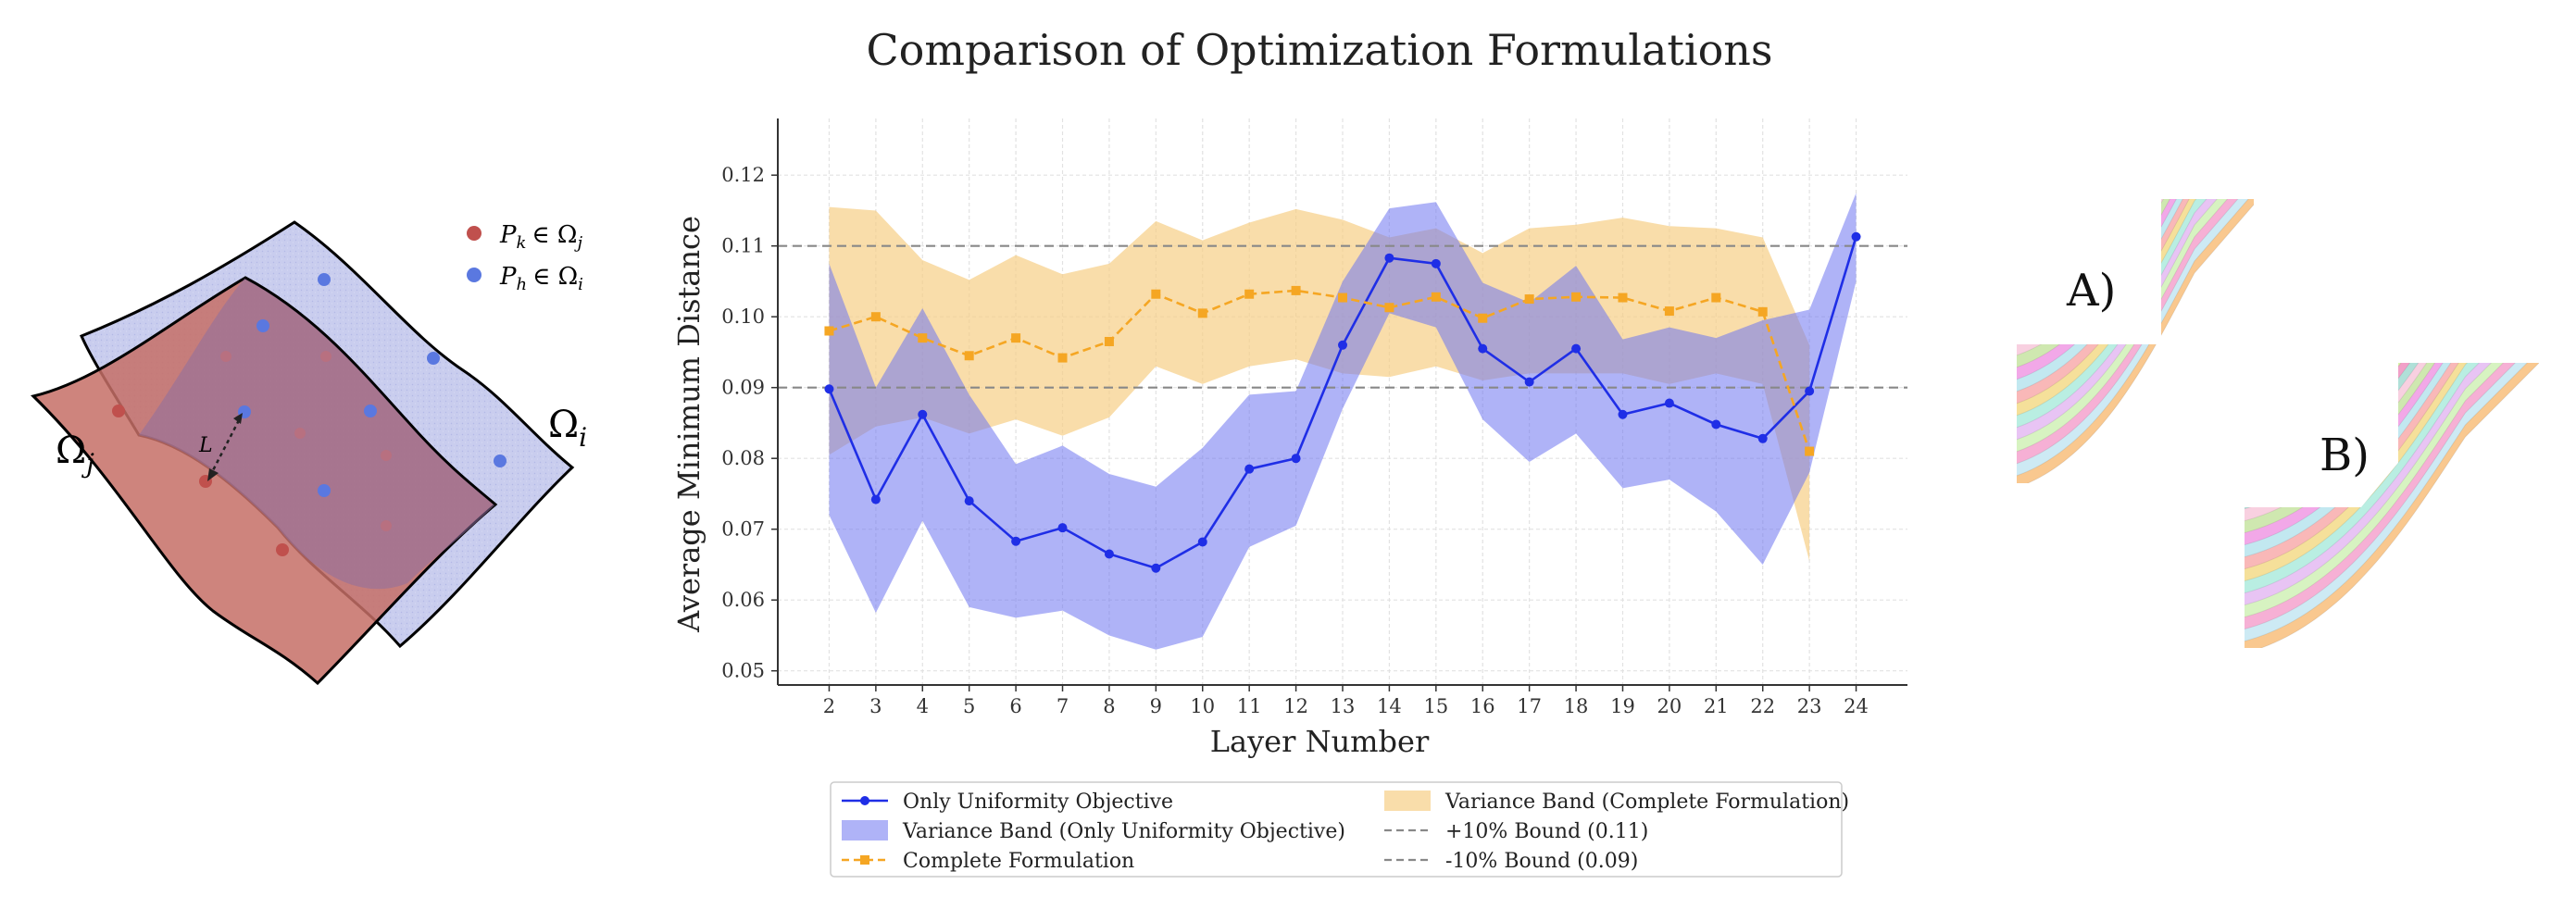 The width and height of the screenshot is (2576, 909). Describe the element at coordinates (1542, 861) in the screenshot. I see `legend-label: -10% Bound (0.09)` at that location.